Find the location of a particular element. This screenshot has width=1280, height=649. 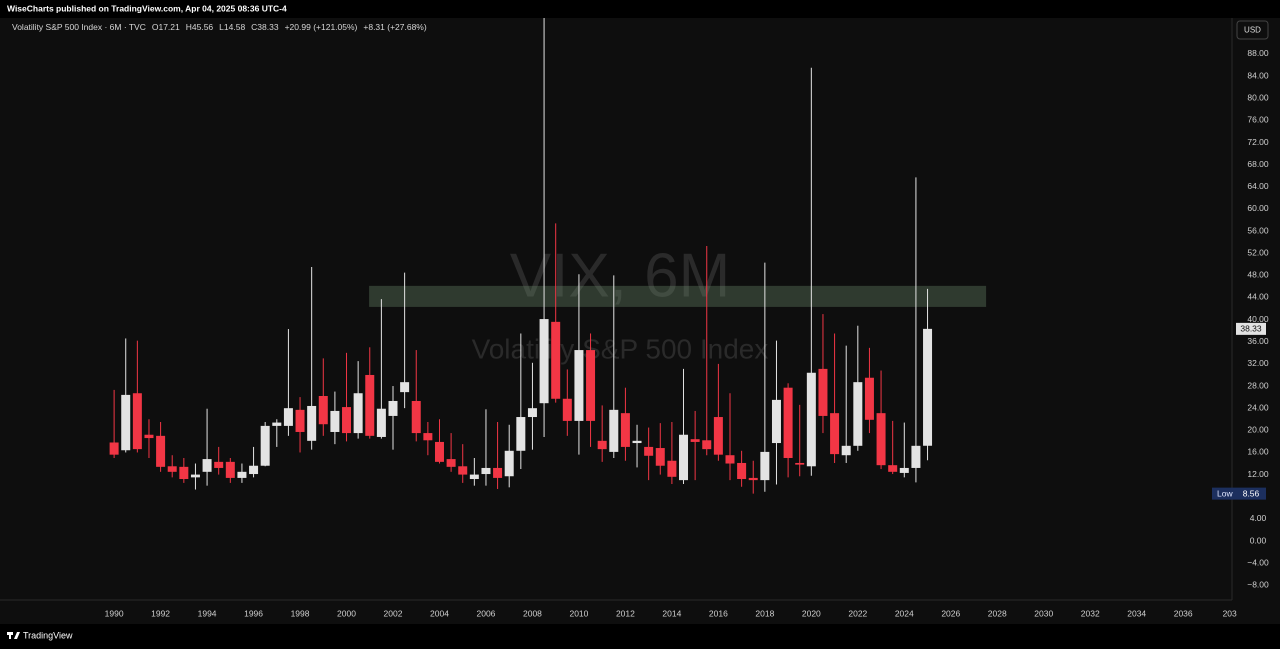

x-tick-label: 2002 is located at coordinates (393, 613).